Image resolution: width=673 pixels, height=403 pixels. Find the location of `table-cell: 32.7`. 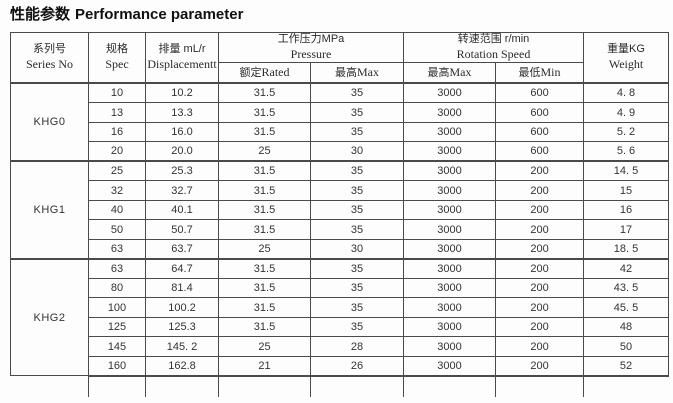

table-cell: 32.7 is located at coordinates (182, 190).